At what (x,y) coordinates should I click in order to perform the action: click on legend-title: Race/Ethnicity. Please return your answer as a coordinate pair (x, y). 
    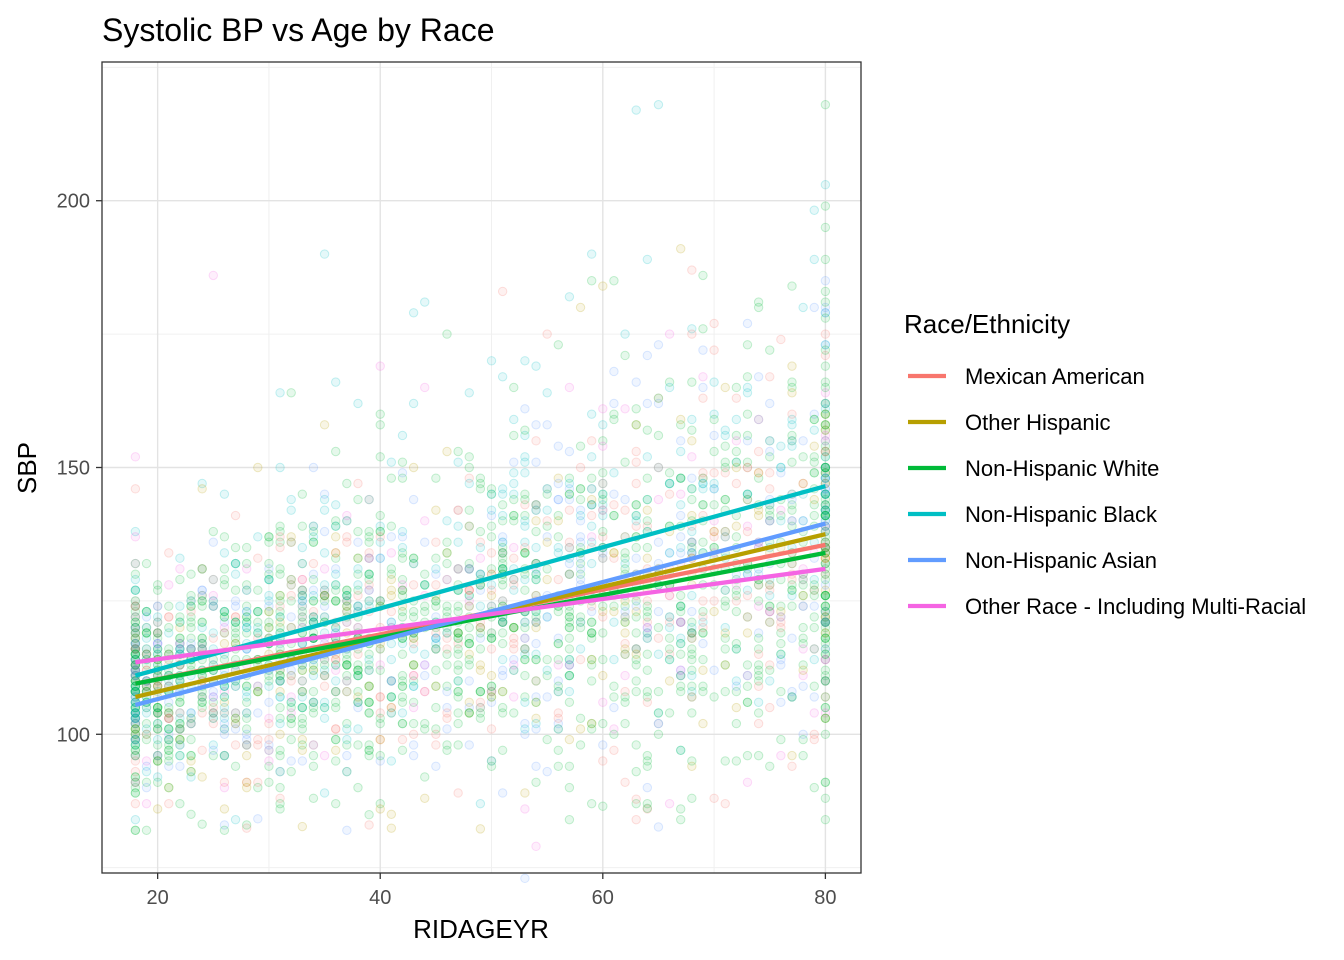
    Looking at the image, I should click on (987, 324).